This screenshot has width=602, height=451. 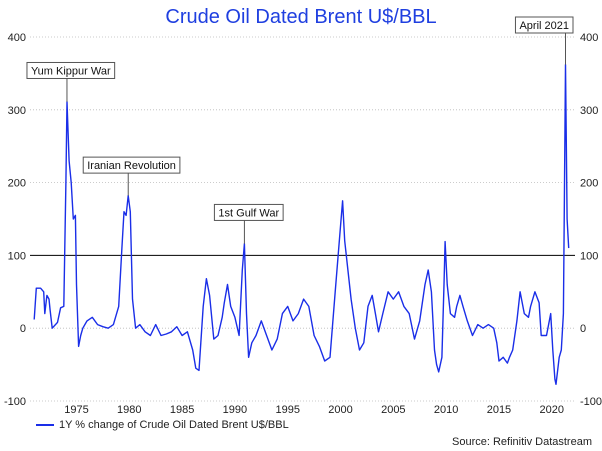 I want to click on y-tick-label-left: 200, so click(x=17, y=184).